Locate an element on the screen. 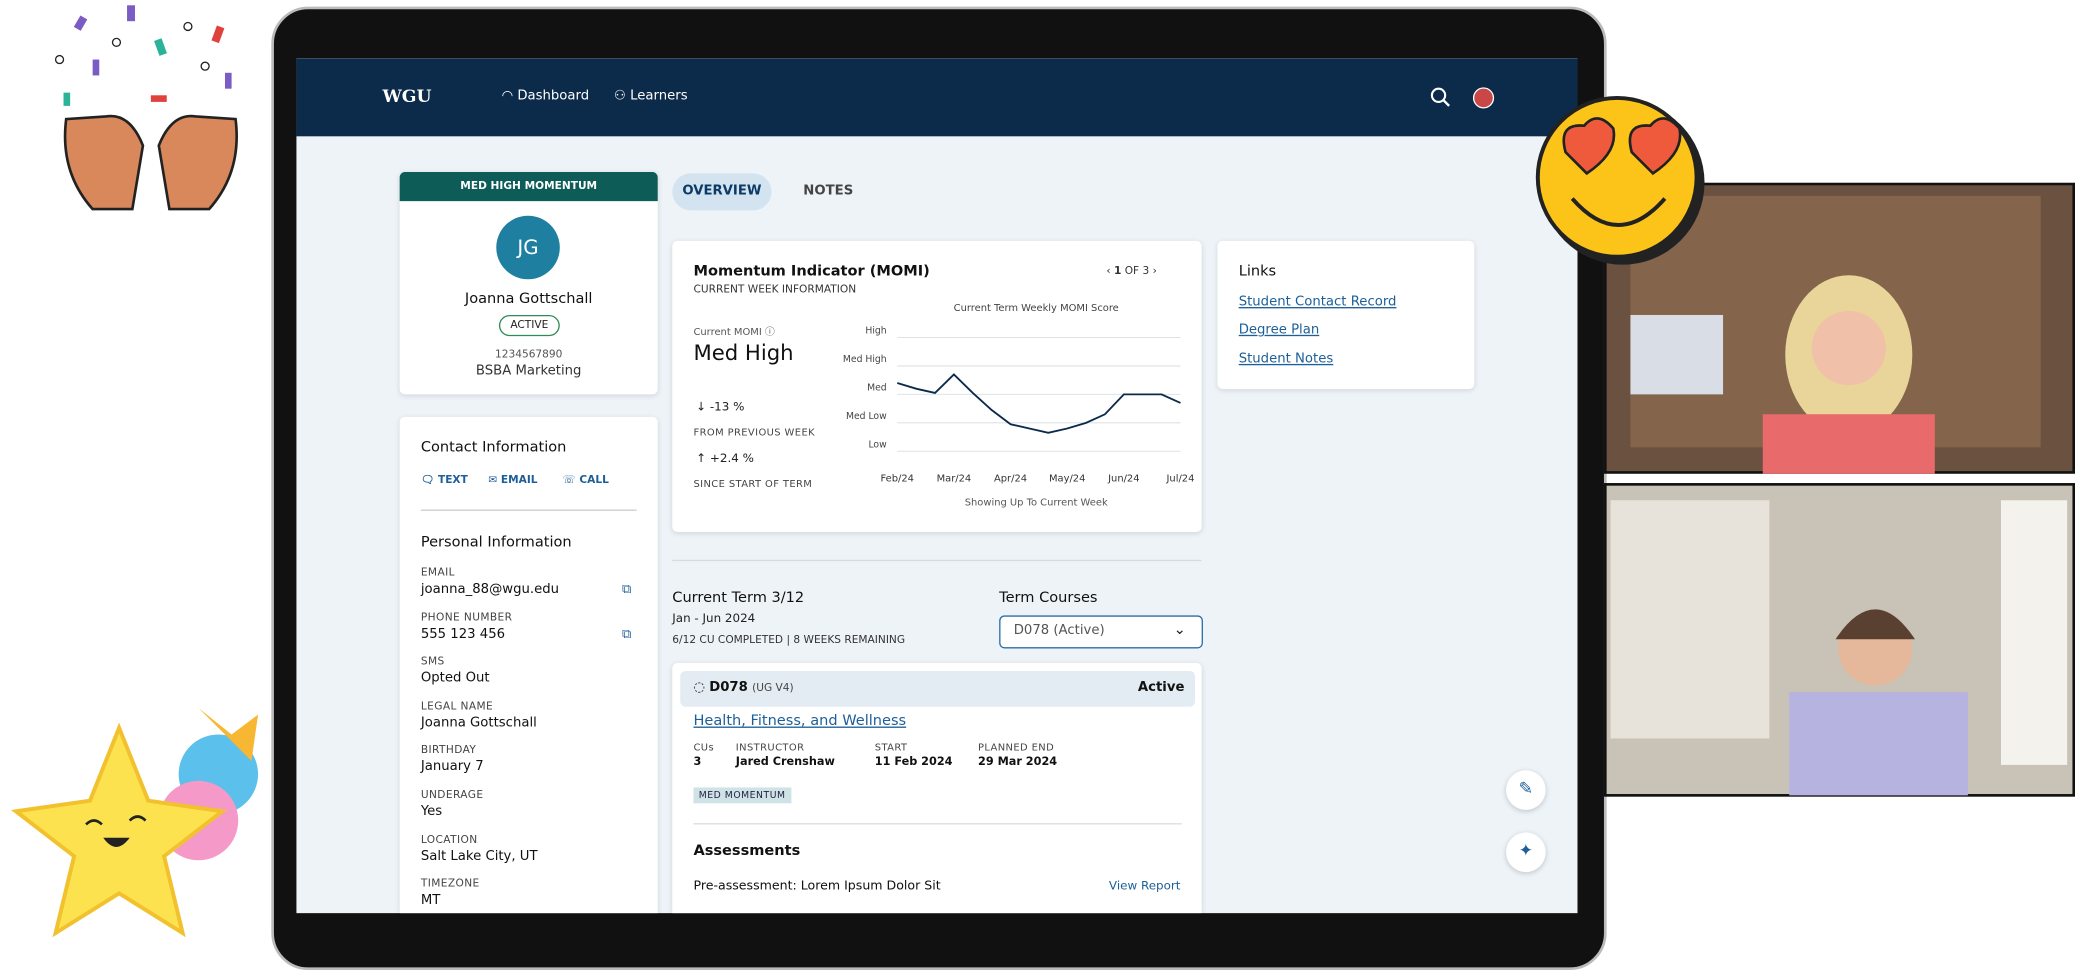  course-field-label: PLANNED END is located at coordinates (1016, 747).